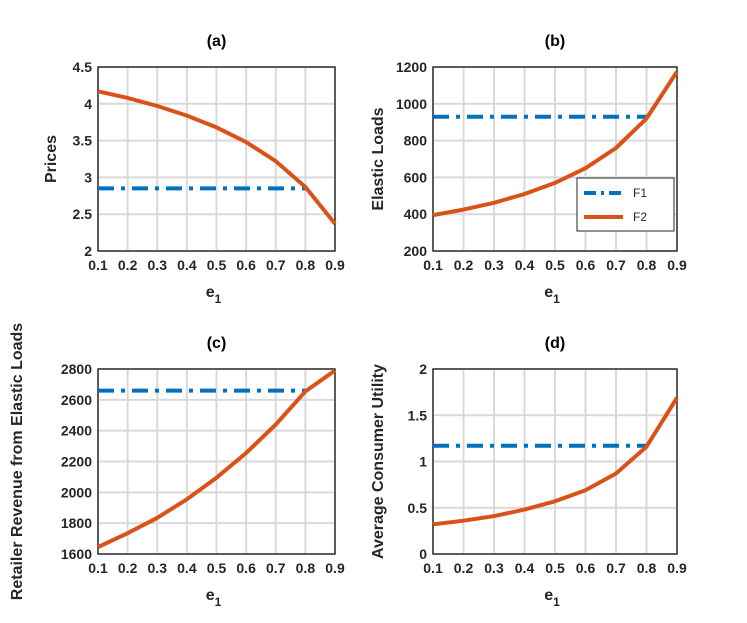 Image resolution: width=747 pixels, height=623 pixels. I want to click on y-tick-label: 2400, so click(76, 431).